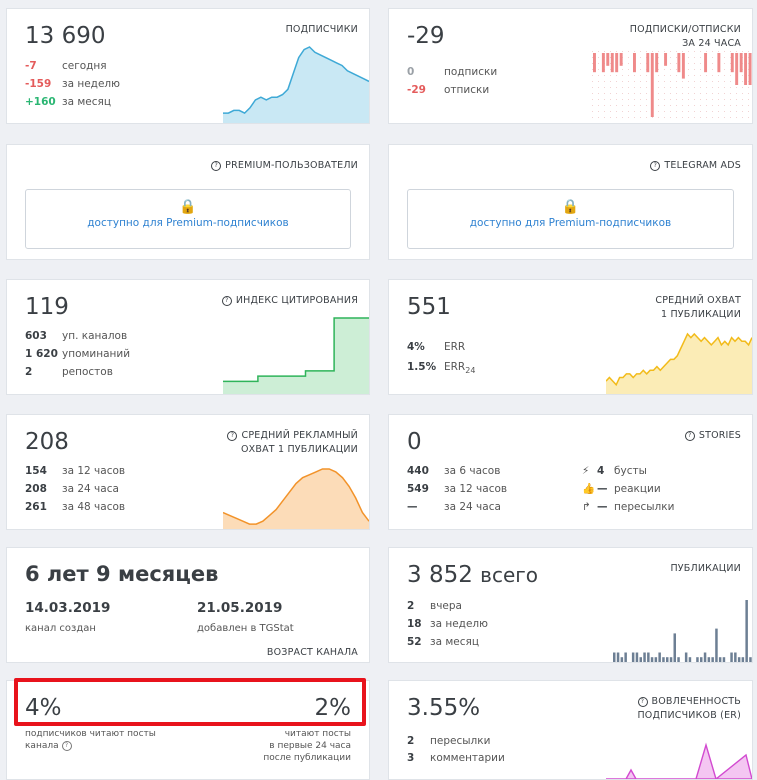 The height and width of the screenshot is (780, 757). I want to click on ad-reach-value: 208, so click(47, 442).